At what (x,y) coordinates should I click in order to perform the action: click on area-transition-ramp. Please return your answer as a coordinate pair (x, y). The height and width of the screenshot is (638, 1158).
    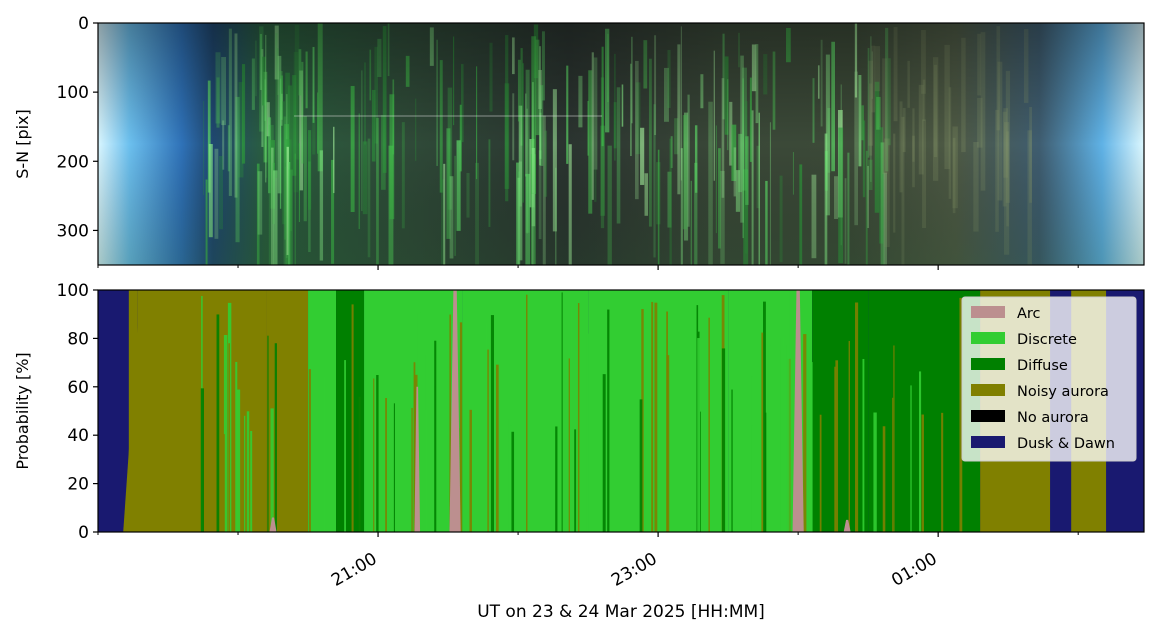
    Looking at the image, I should click on (132, 411).